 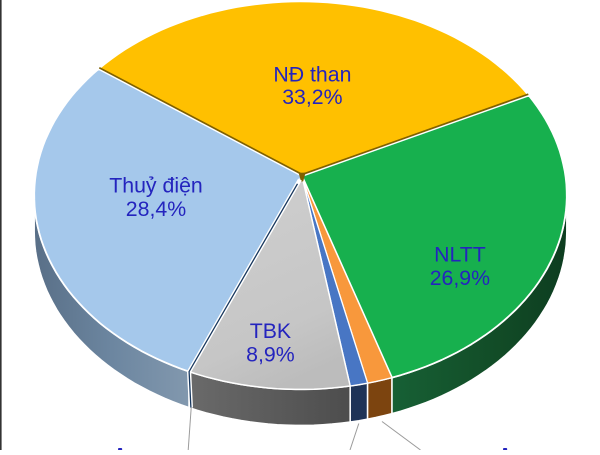 I want to click on svg-text: 8,9%, so click(x=270, y=354).